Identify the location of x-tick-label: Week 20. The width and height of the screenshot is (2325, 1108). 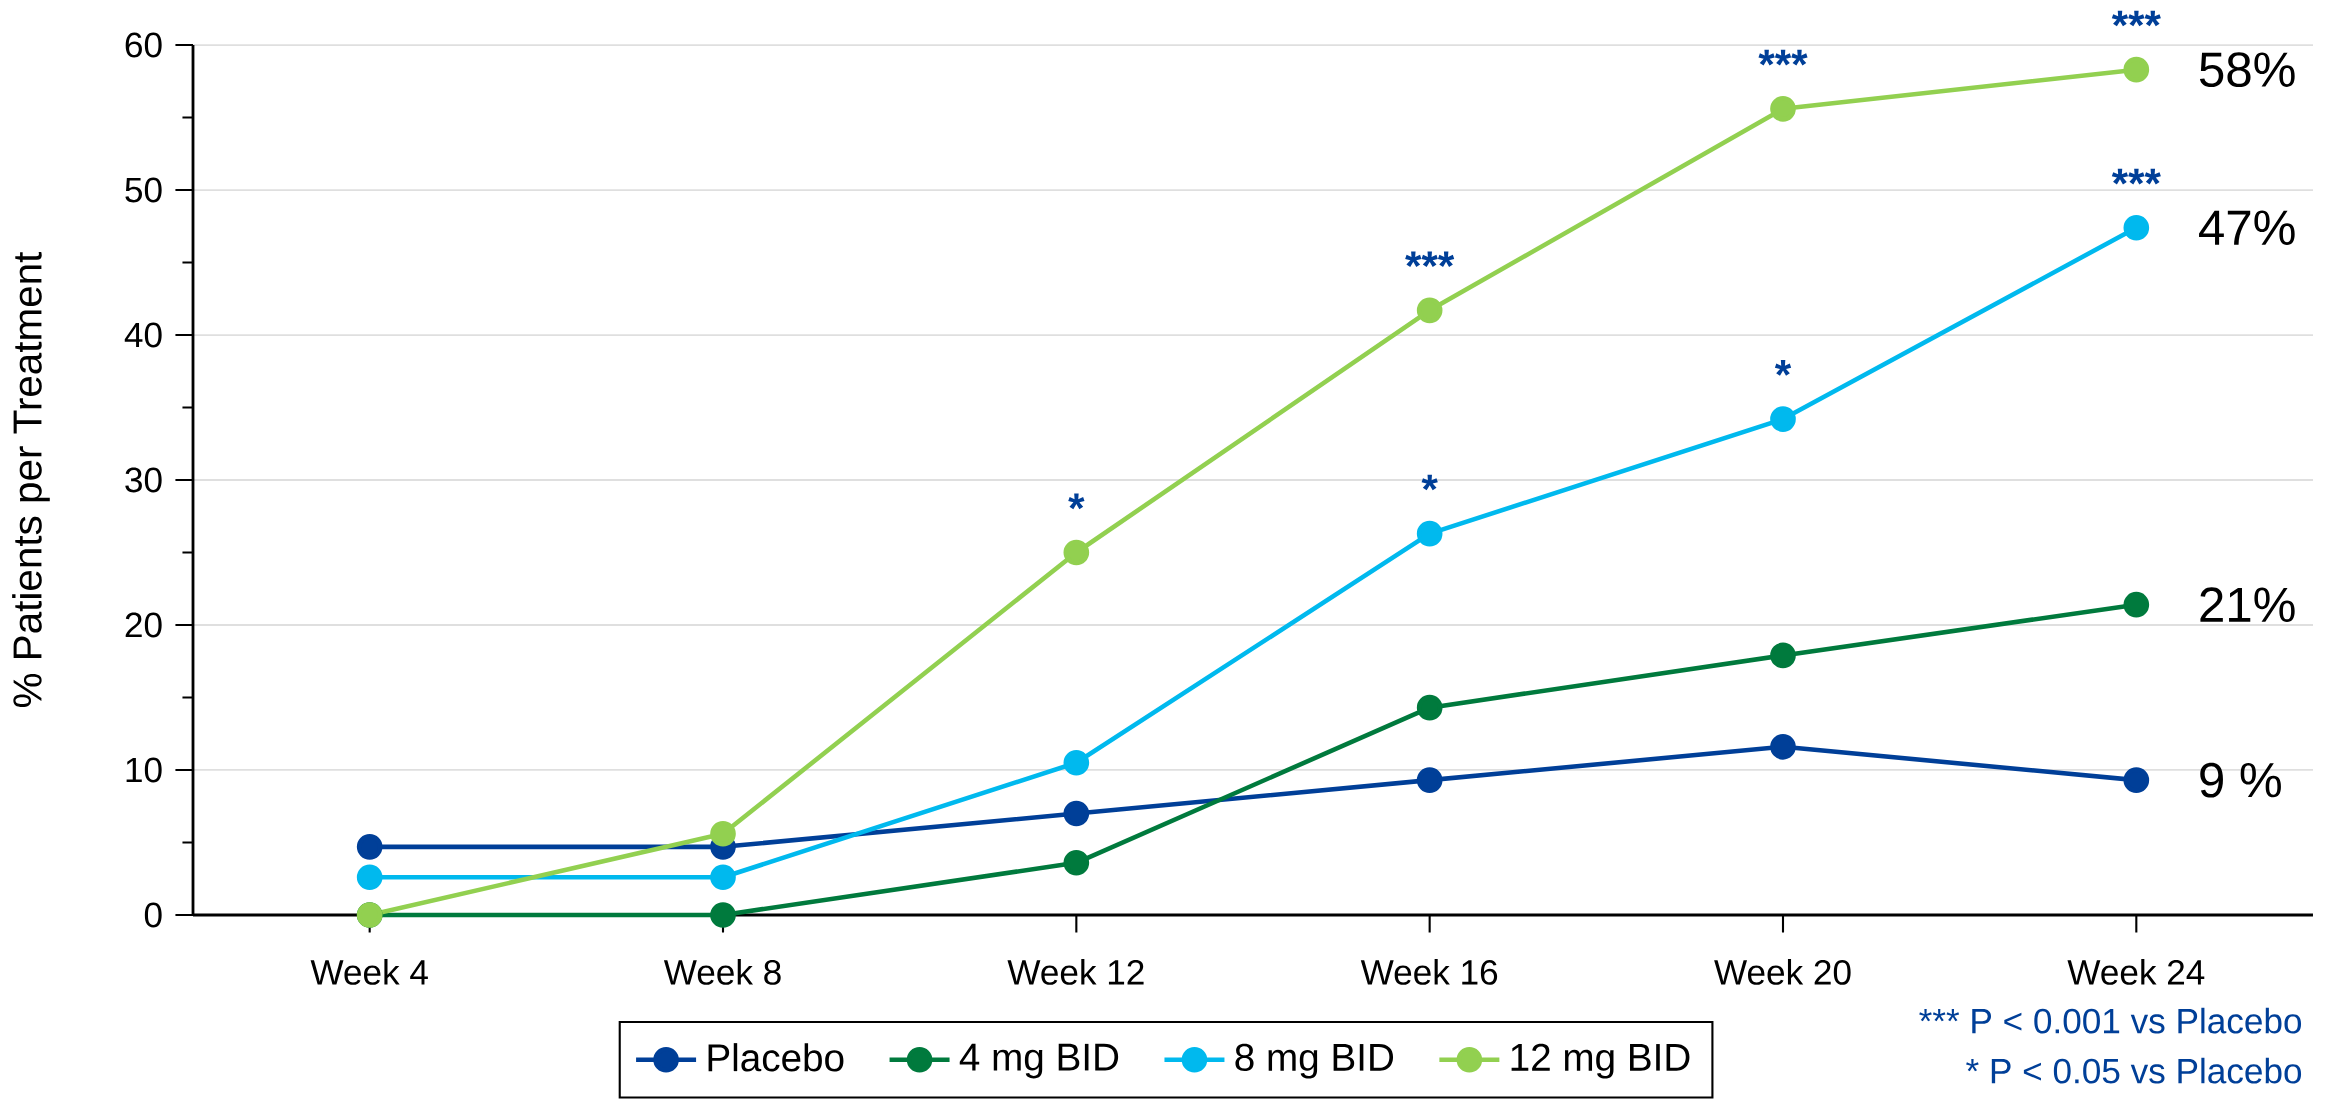
(1782, 972).